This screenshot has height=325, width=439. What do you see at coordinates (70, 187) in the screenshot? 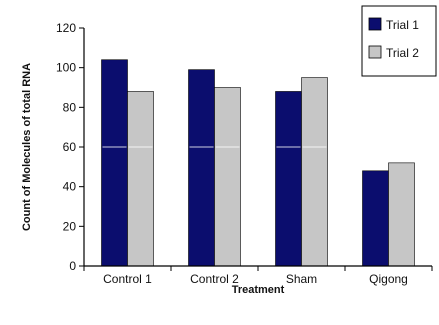
I see `y-tick-label: 40` at bounding box center [70, 187].